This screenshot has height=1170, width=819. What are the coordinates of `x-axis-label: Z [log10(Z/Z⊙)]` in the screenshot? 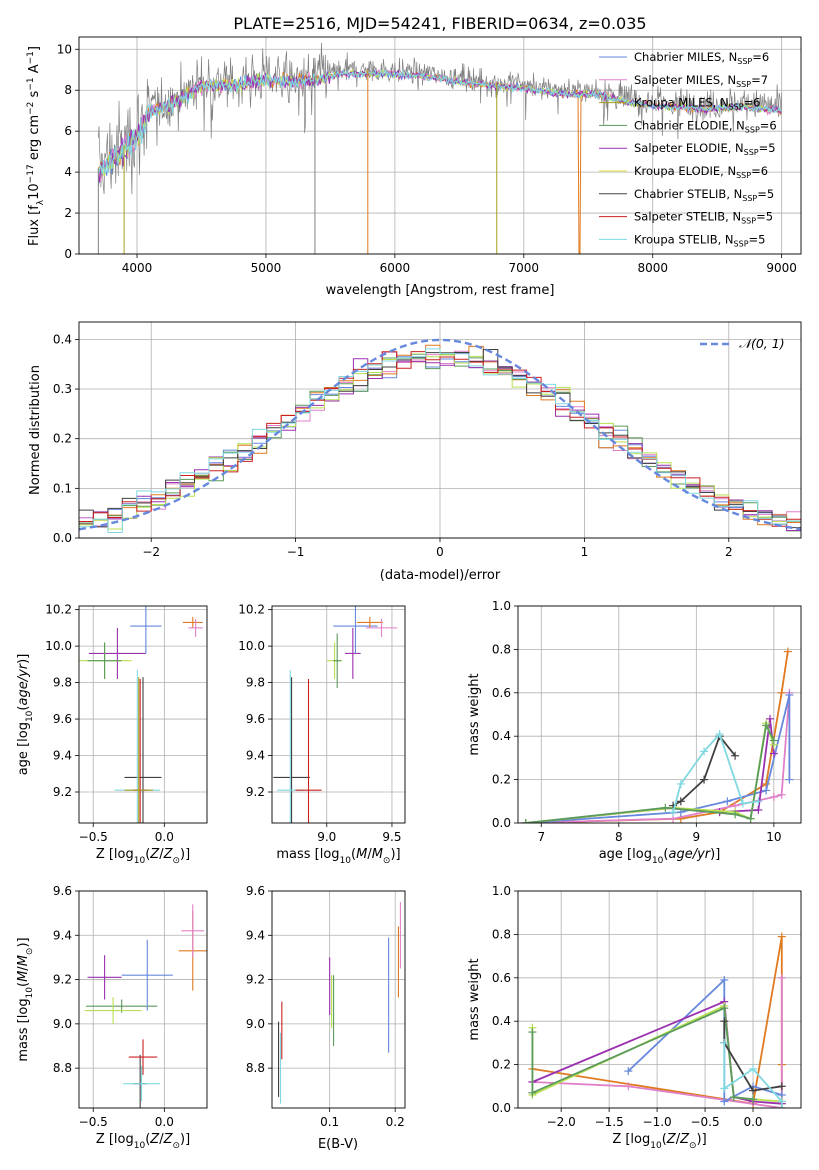 It's located at (143, 856).